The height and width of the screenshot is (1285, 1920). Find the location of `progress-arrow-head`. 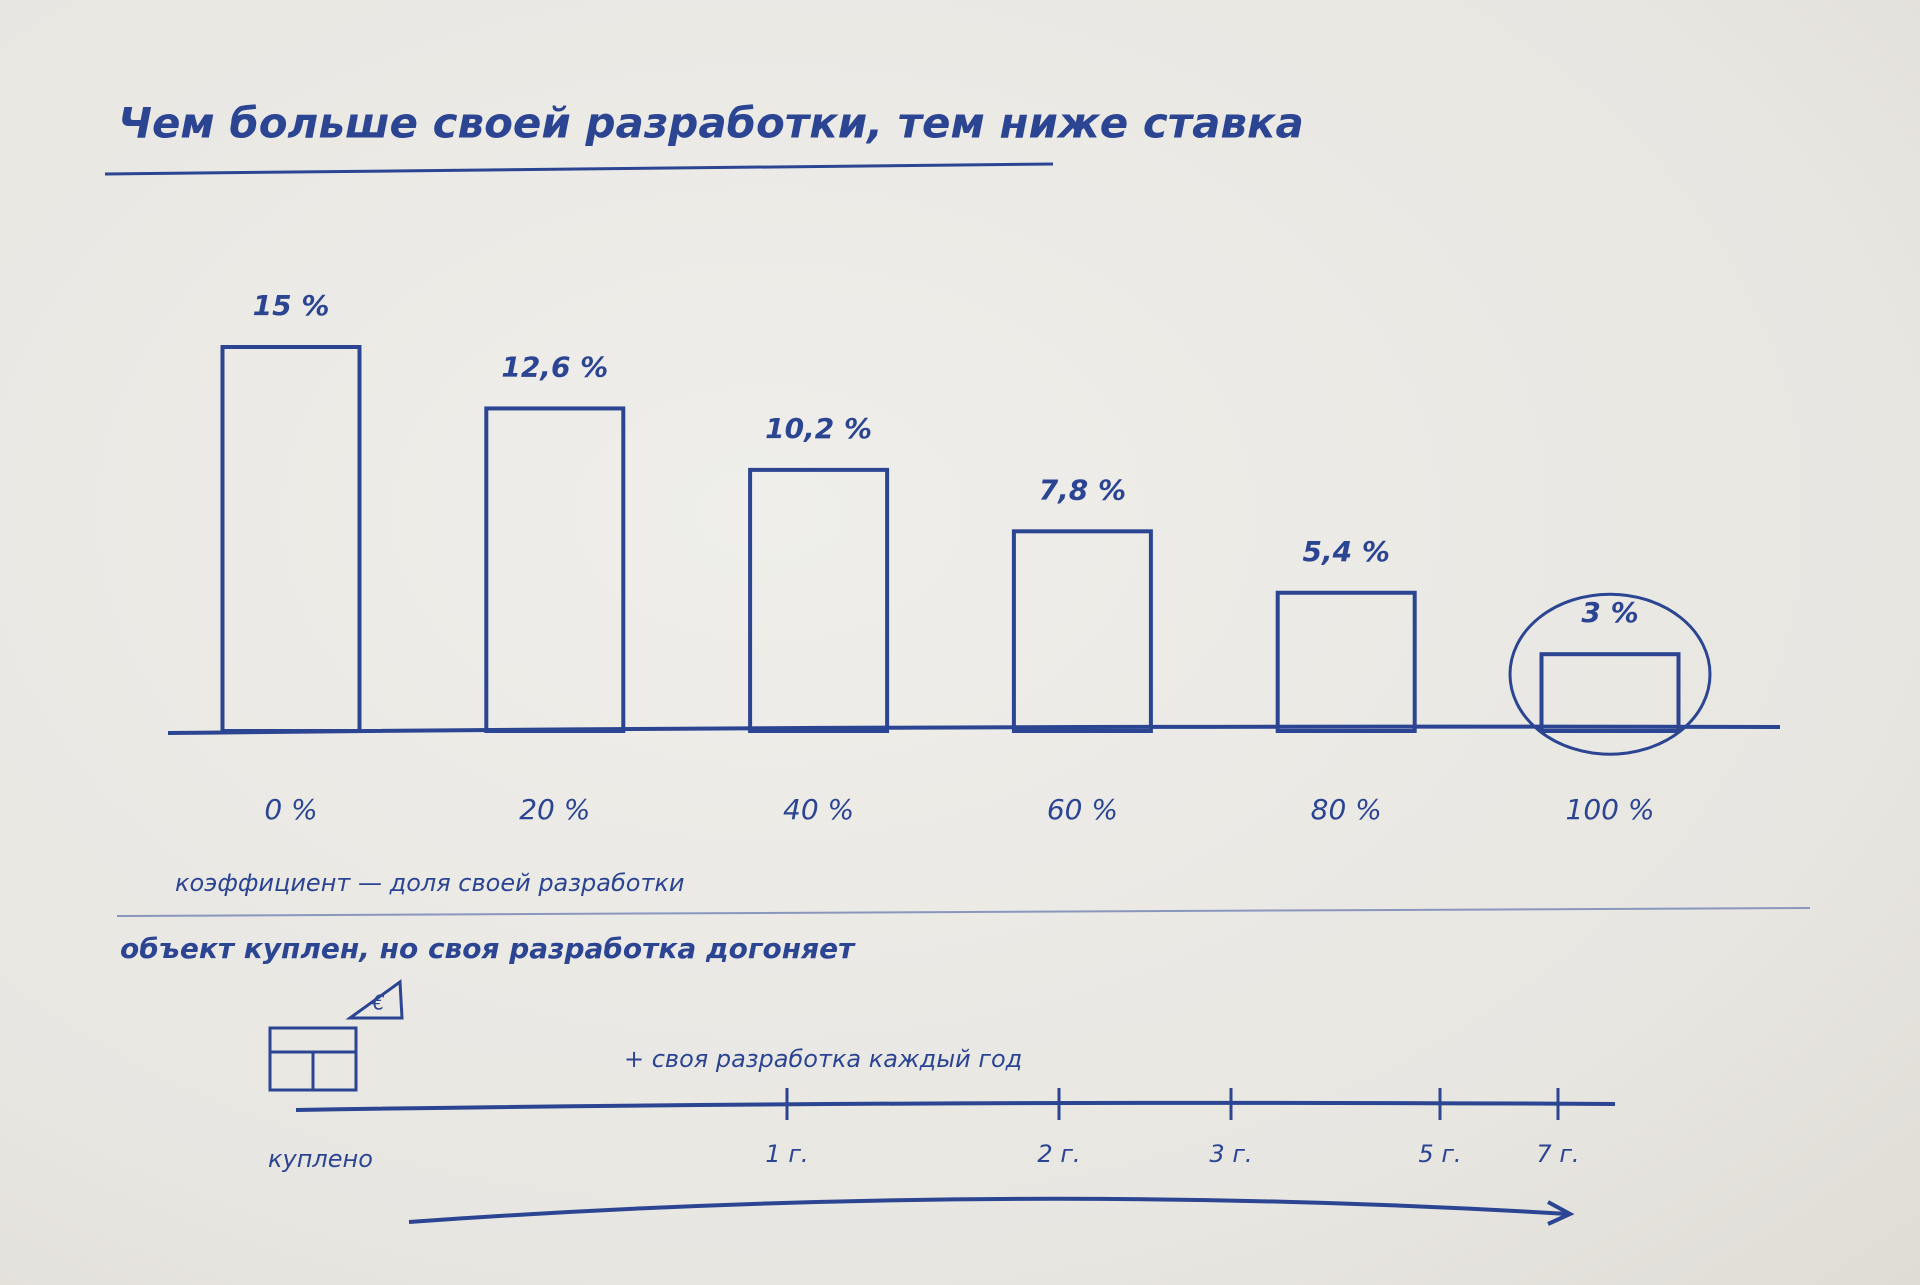

progress-arrow-head is located at coordinates (1561, 1213).